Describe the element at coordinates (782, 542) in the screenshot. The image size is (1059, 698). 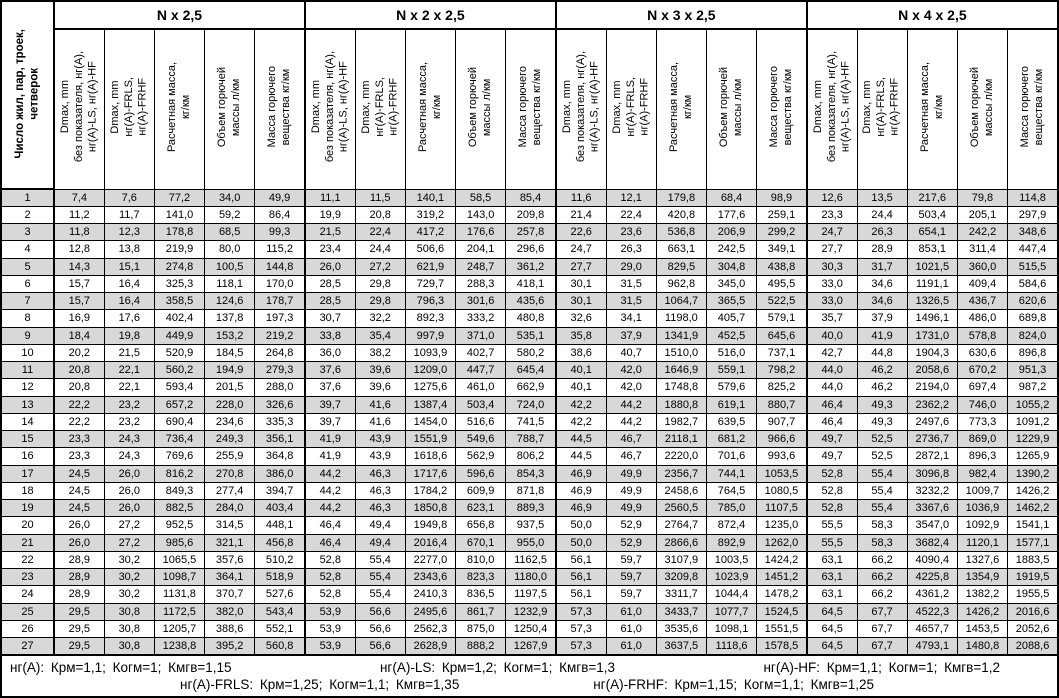
I see `data-cell: 1262,0` at that location.